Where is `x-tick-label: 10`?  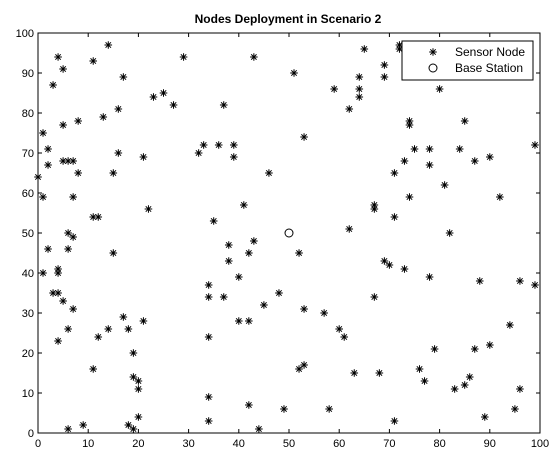
x-tick-label: 10 is located at coordinates (88, 444).